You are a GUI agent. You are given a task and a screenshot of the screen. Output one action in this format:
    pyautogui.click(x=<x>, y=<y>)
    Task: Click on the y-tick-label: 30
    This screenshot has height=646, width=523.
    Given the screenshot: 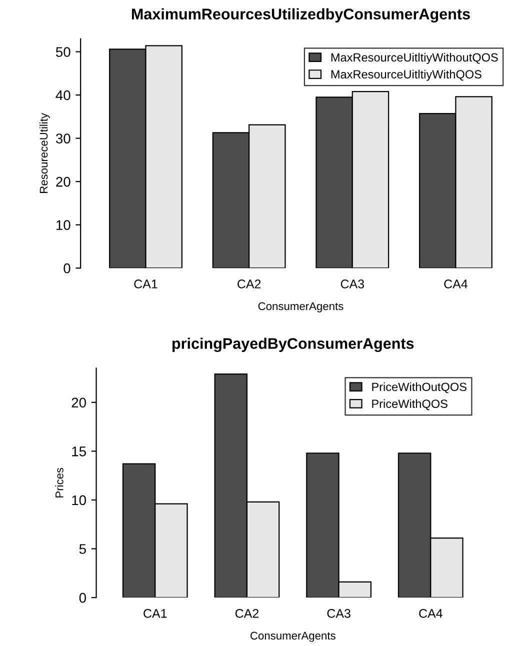 What is the action you would take?
    pyautogui.click(x=63, y=139)
    